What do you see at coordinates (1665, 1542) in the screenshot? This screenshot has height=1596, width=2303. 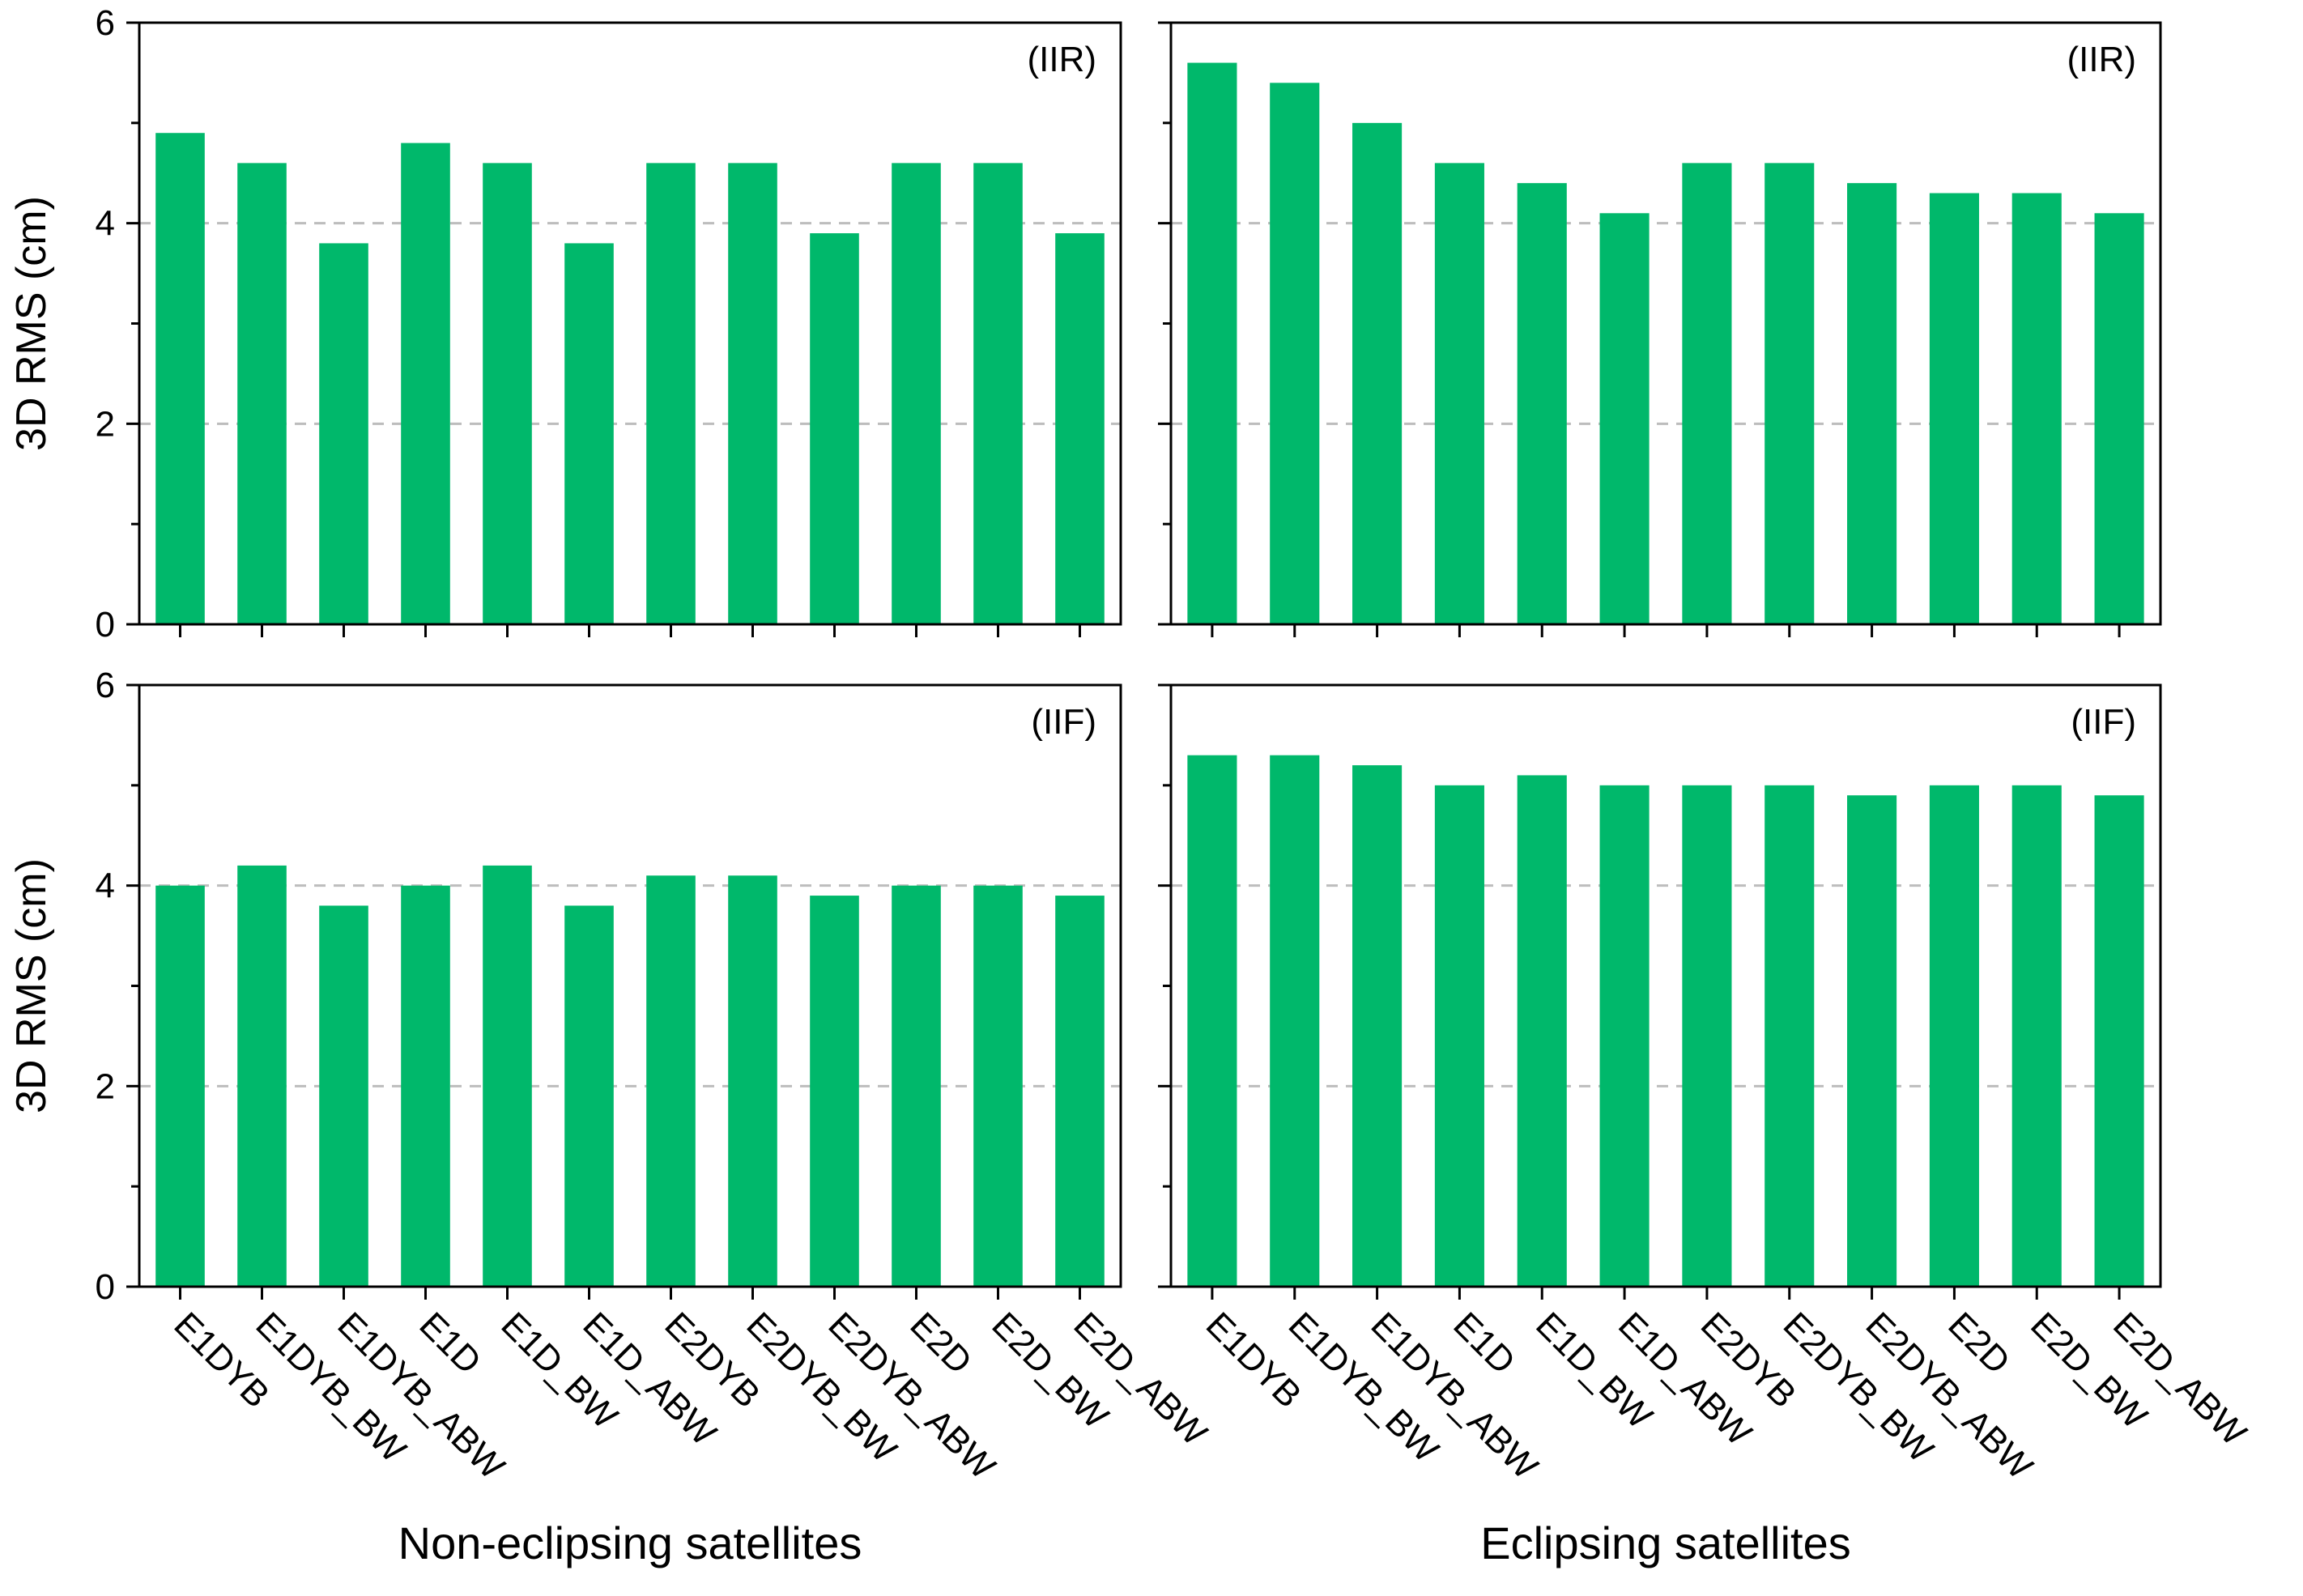 I see `x-group-title: Eclipsing satellites` at bounding box center [1665, 1542].